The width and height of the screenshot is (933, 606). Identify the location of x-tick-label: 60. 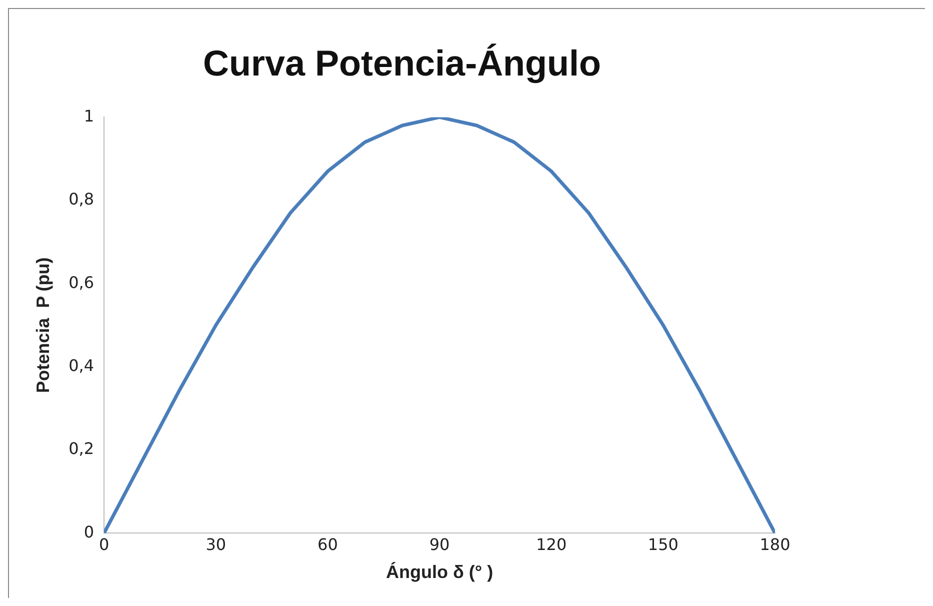
(328, 544).